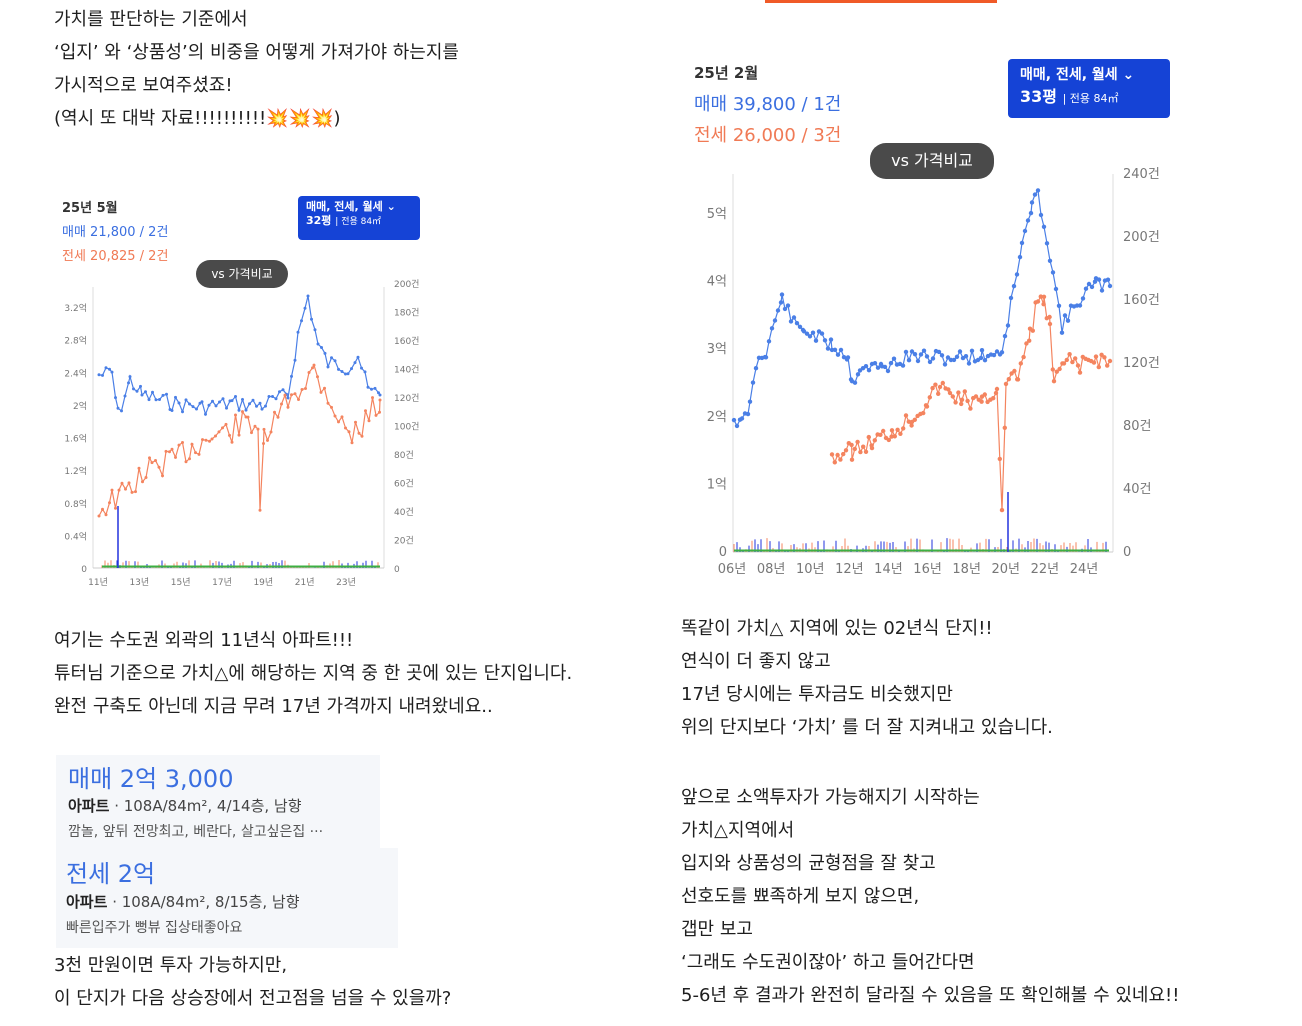 The width and height of the screenshot is (1302, 1026). What do you see at coordinates (1127, 552) in the screenshot?
I see `y-right-tick: 0` at bounding box center [1127, 552].